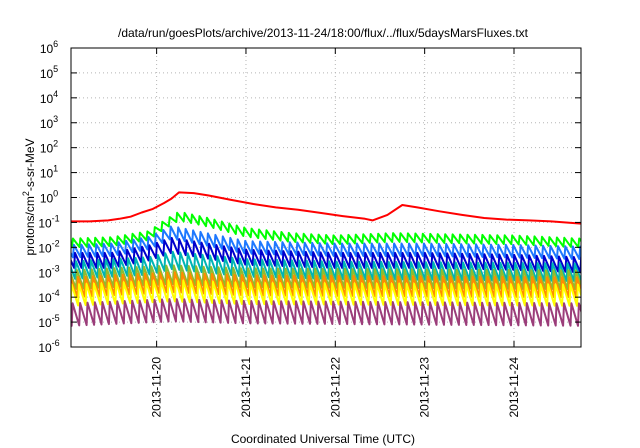 The width and height of the screenshot is (640, 448). What do you see at coordinates (26, 193) in the screenshot?
I see `y-axis-title-exponent: 2` at bounding box center [26, 193].